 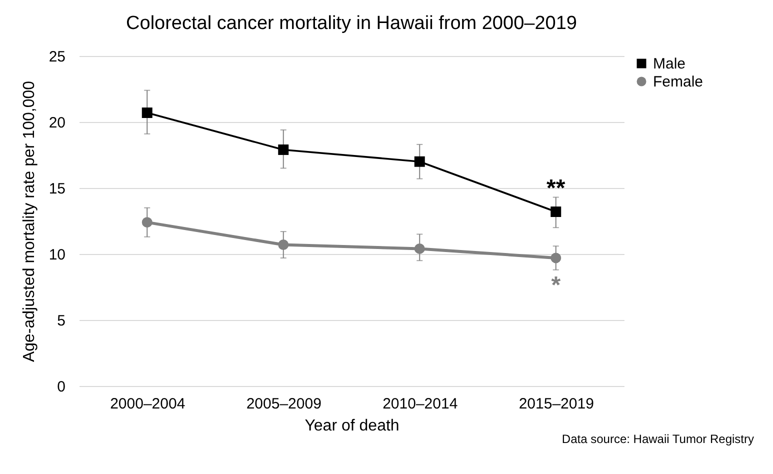 What do you see at coordinates (284, 404) in the screenshot?
I see `x-tick-label: 2005–2009` at bounding box center [284, 404].